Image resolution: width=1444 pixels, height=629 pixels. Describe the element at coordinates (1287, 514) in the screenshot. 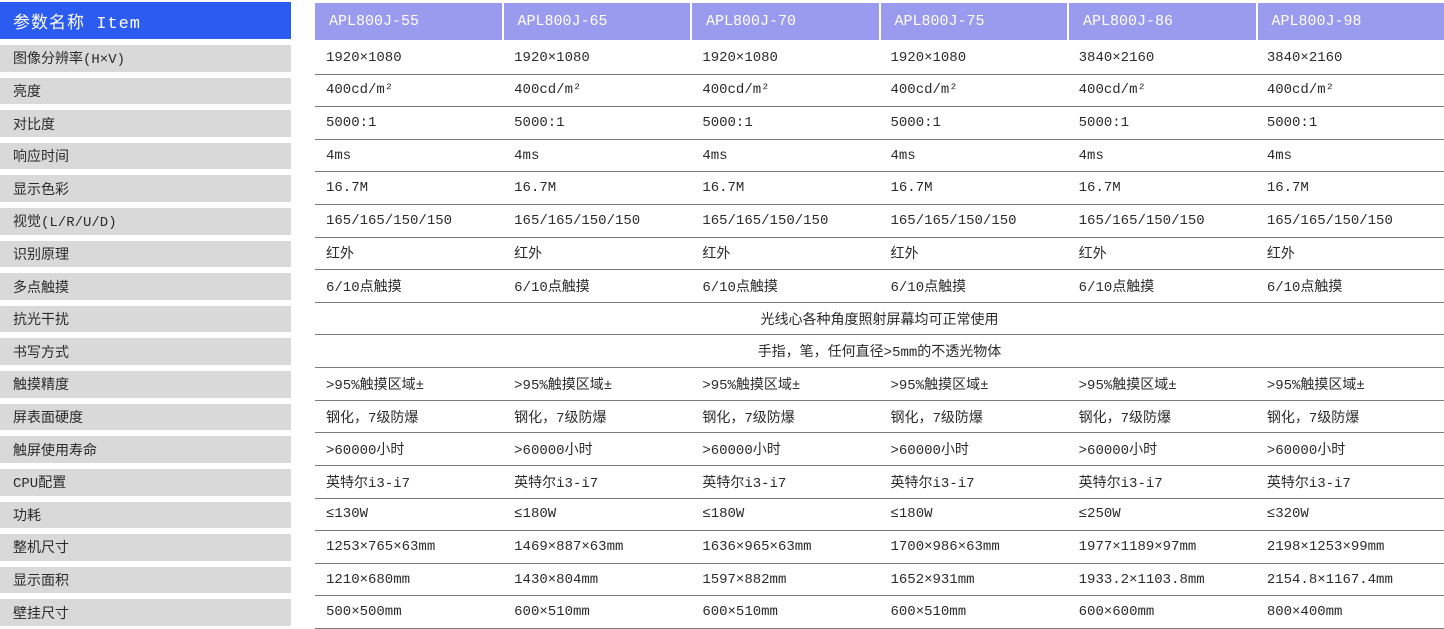

I see `table-cell: ≤320W` at that location.